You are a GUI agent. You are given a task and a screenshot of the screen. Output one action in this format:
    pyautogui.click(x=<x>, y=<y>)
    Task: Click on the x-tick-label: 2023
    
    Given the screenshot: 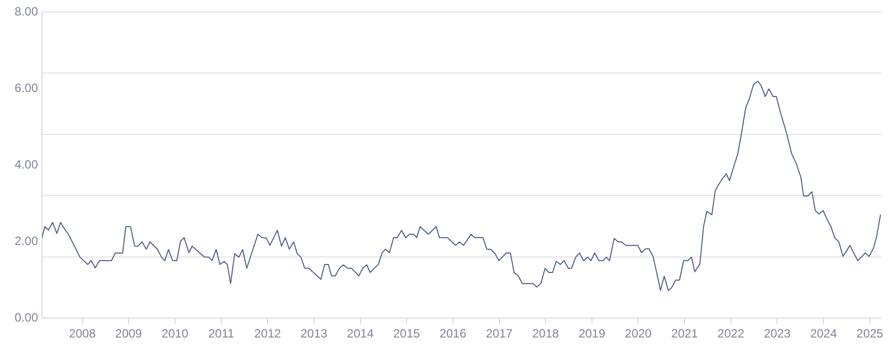 What is the action you would take?
    pyautogui.click(x=777, y=333)
    